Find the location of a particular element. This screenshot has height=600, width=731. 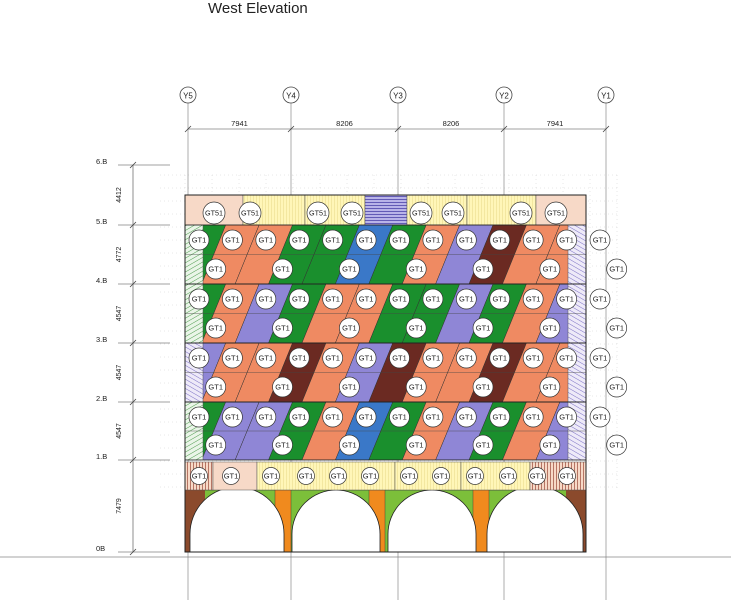

level-label: 2.B is located at coordinates (101, 398).